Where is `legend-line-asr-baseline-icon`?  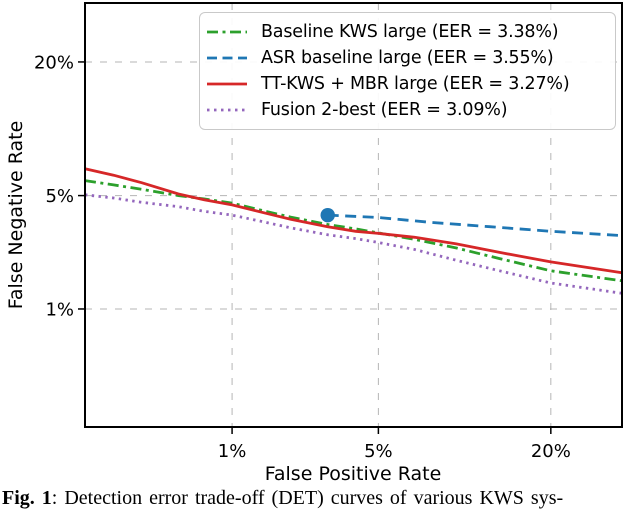
legend-line-asr-baseline-icon is located at coordinates (227, 58).